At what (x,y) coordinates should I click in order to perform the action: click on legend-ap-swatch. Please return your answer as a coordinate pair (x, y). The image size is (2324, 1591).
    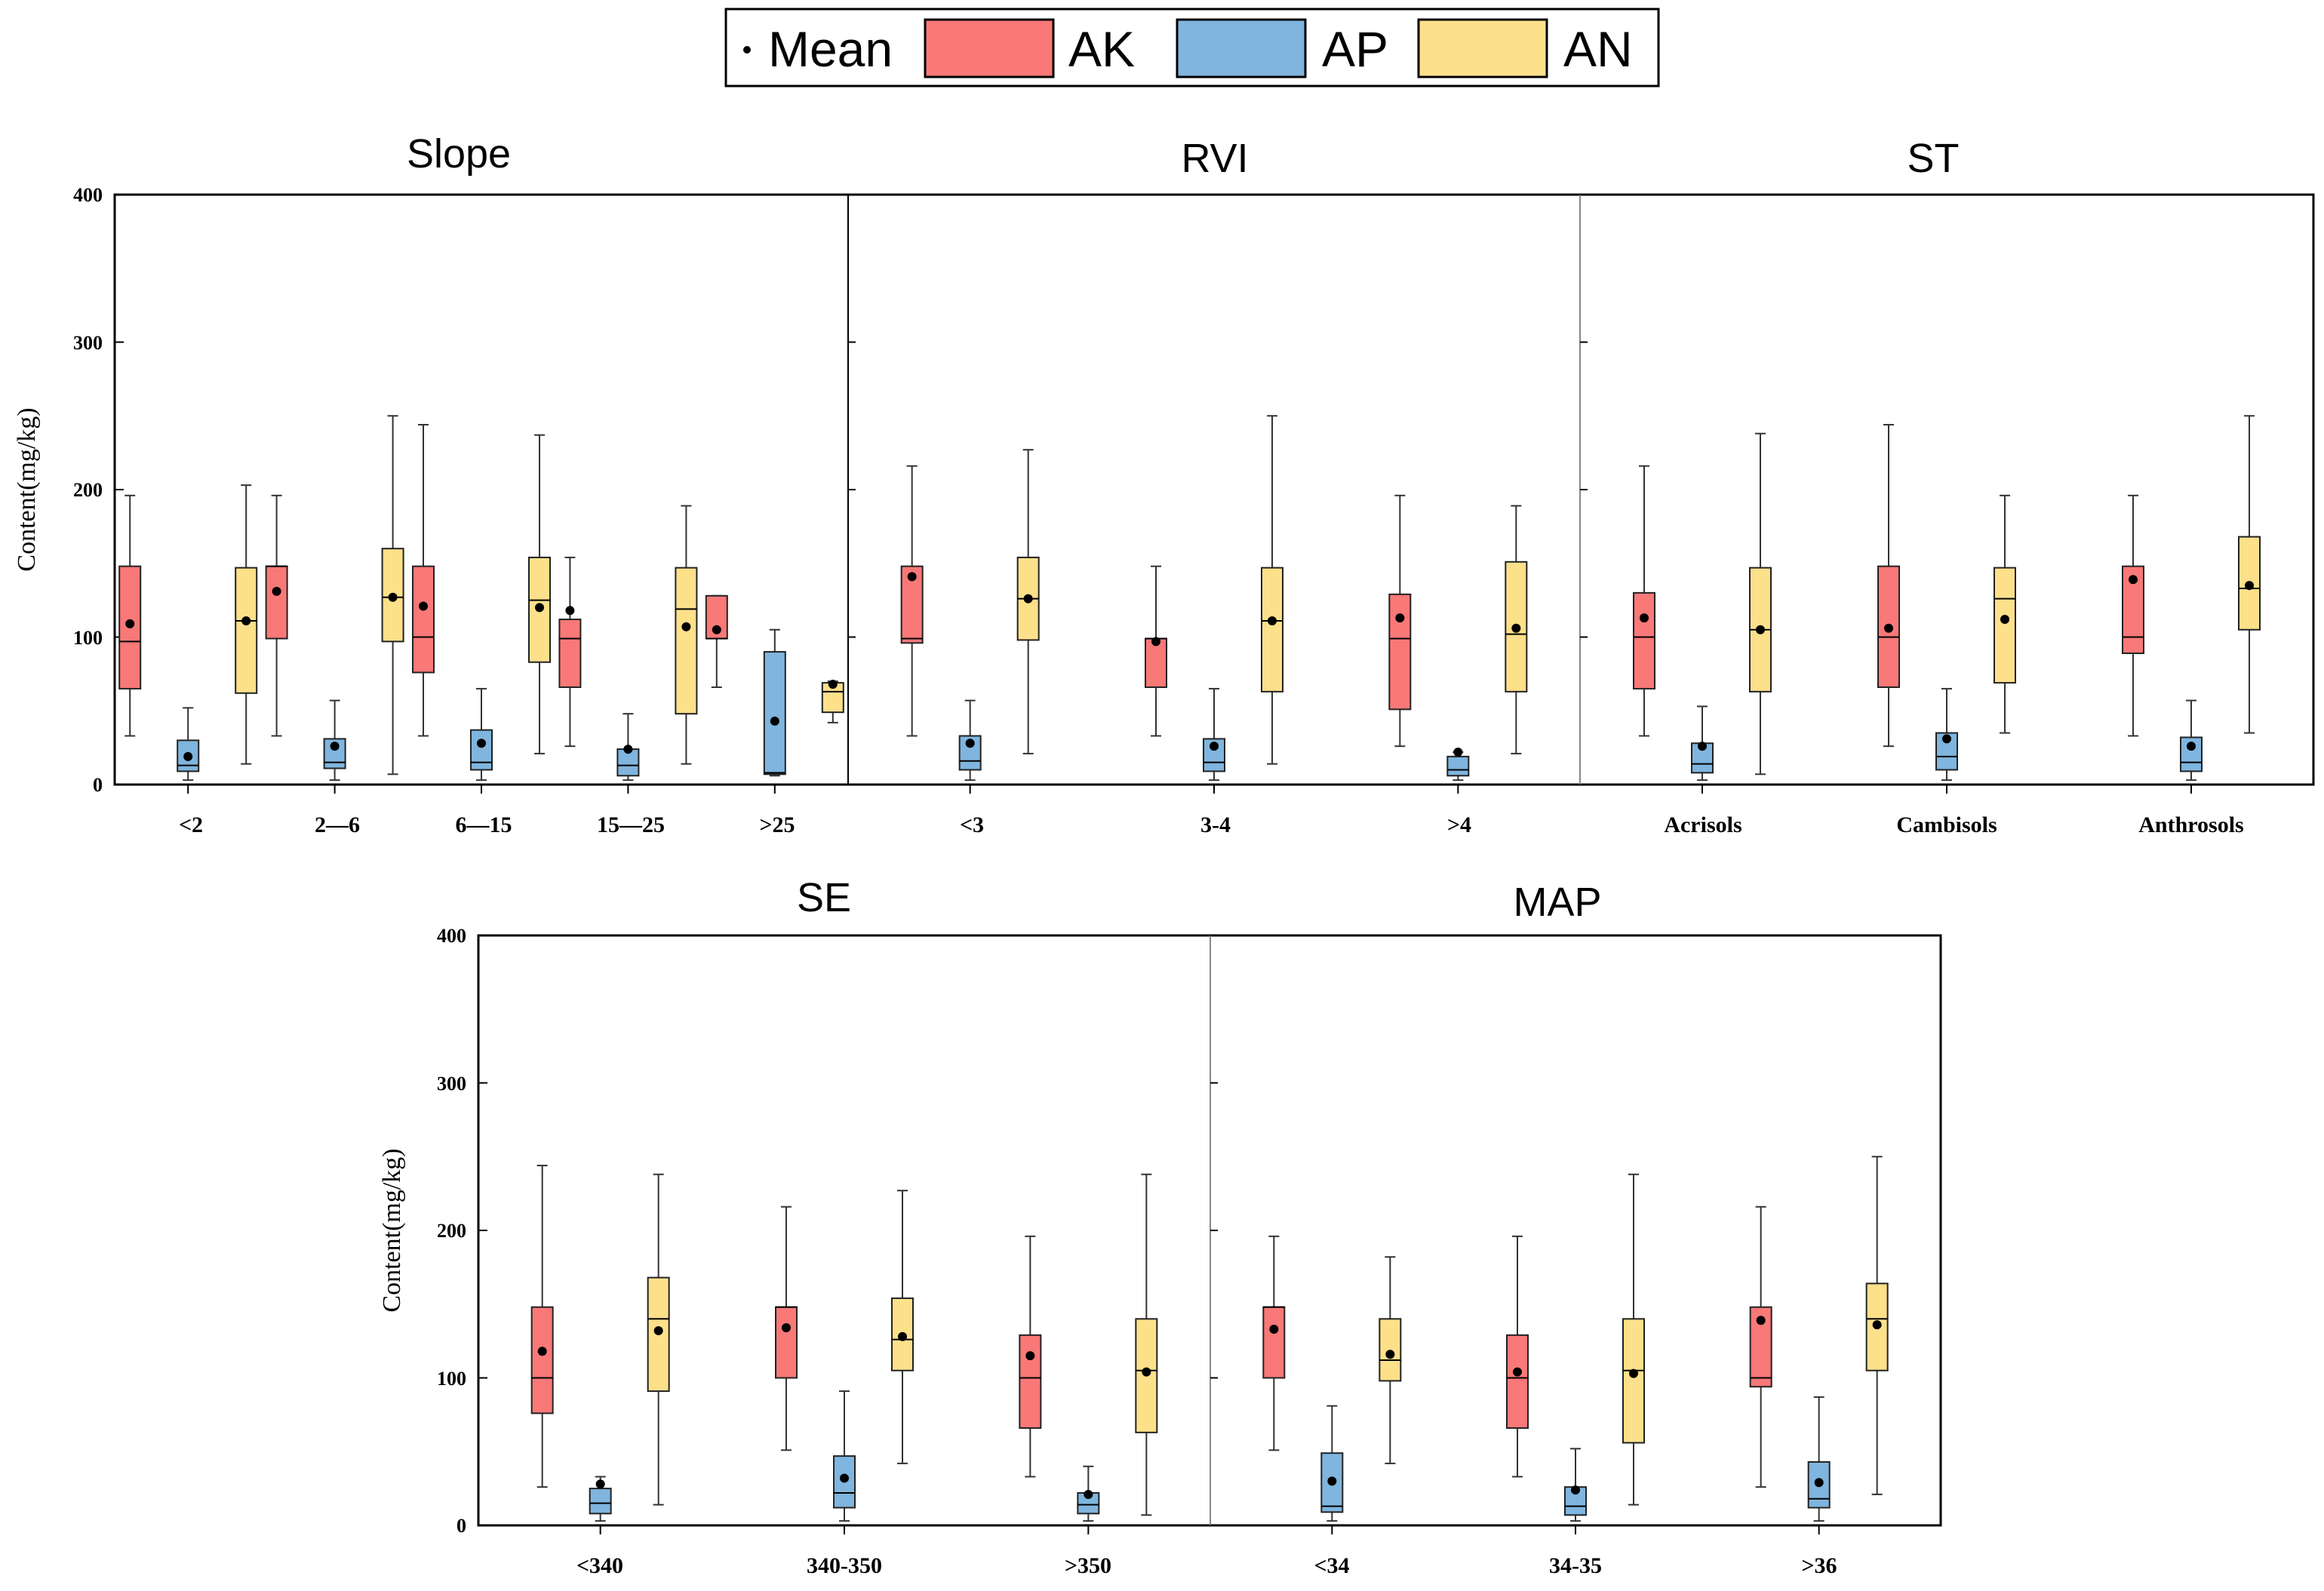
    Looking at the image, I should click on (1241, 48).